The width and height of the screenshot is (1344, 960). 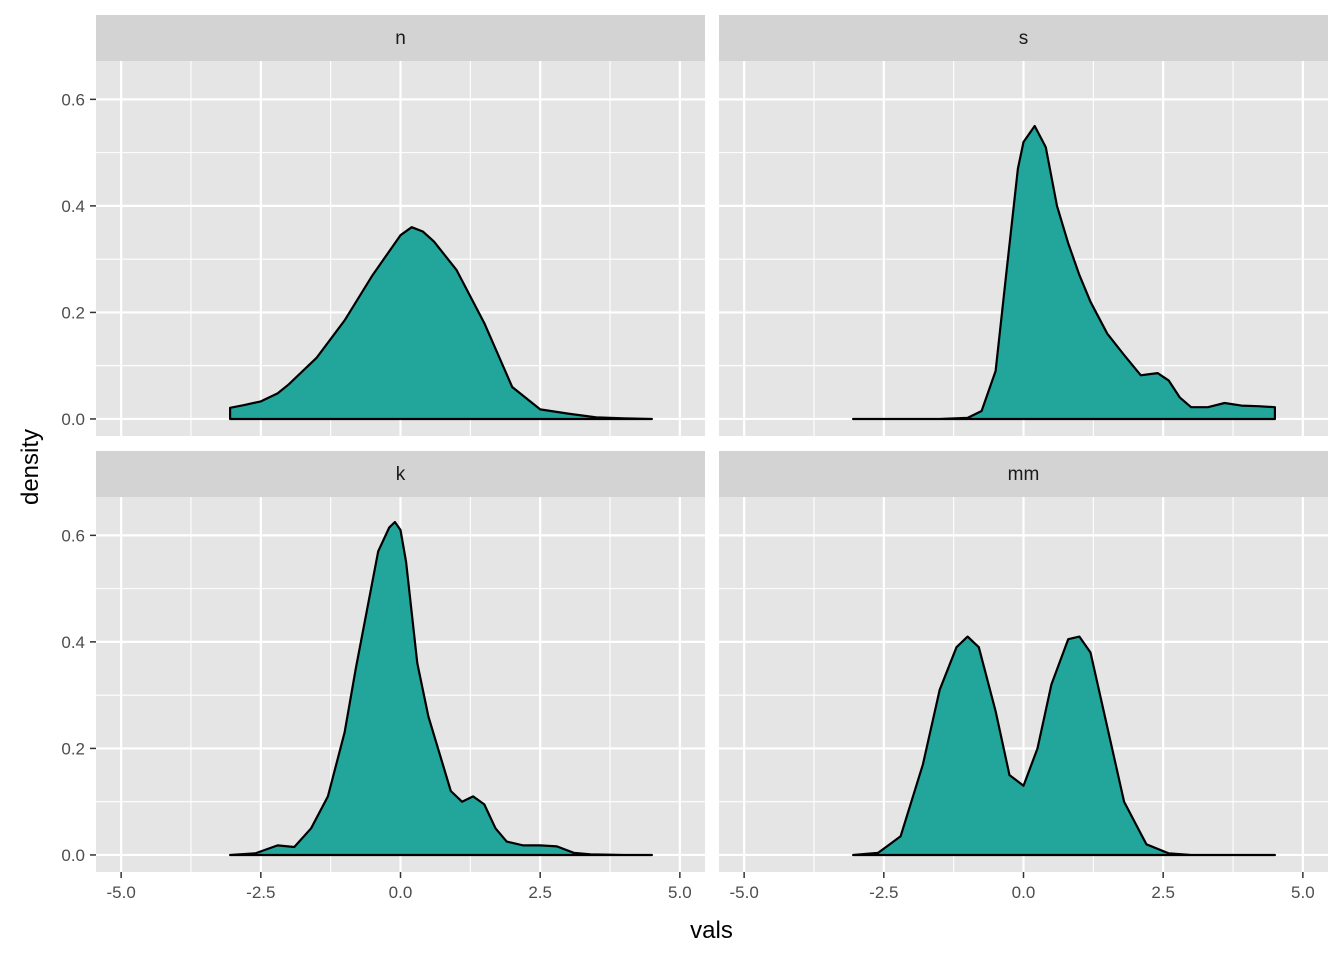 I want to click on density-area-s, so click(x=1064, y=272).